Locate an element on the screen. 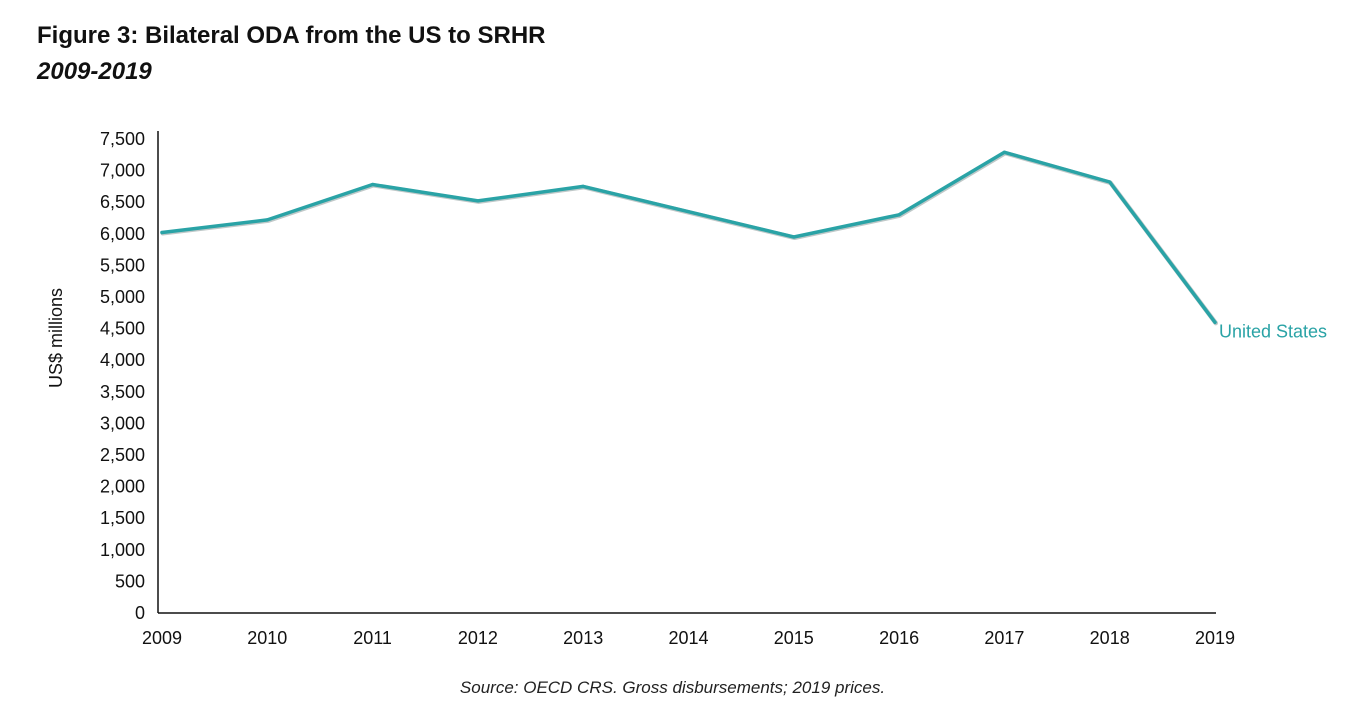  x-tick-label: 2013 is located at coordinates (583, 638).